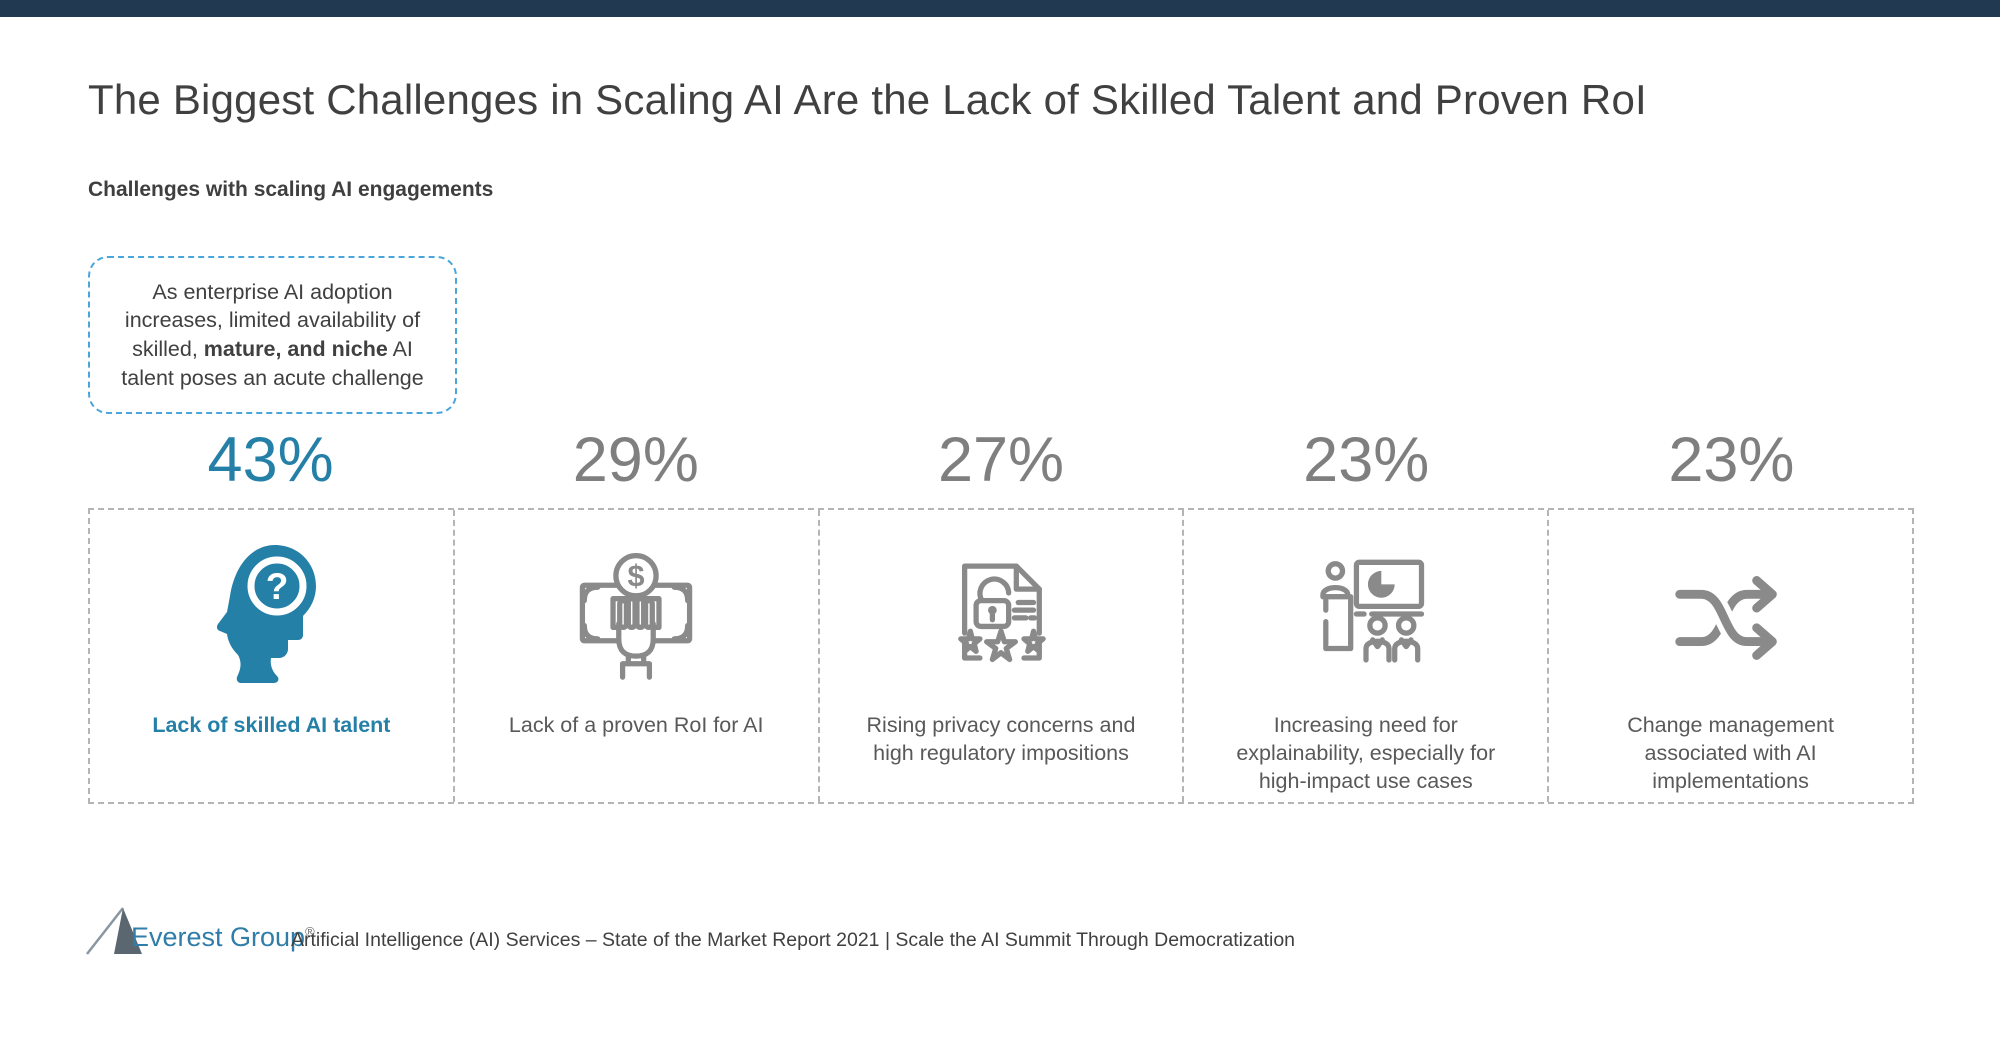 This screenshot has height=1047, width=2000. What do you see at coordinates (270, 460) in the screenshot?
I see `percent-value: 43%` at bounding box center [270, 460].